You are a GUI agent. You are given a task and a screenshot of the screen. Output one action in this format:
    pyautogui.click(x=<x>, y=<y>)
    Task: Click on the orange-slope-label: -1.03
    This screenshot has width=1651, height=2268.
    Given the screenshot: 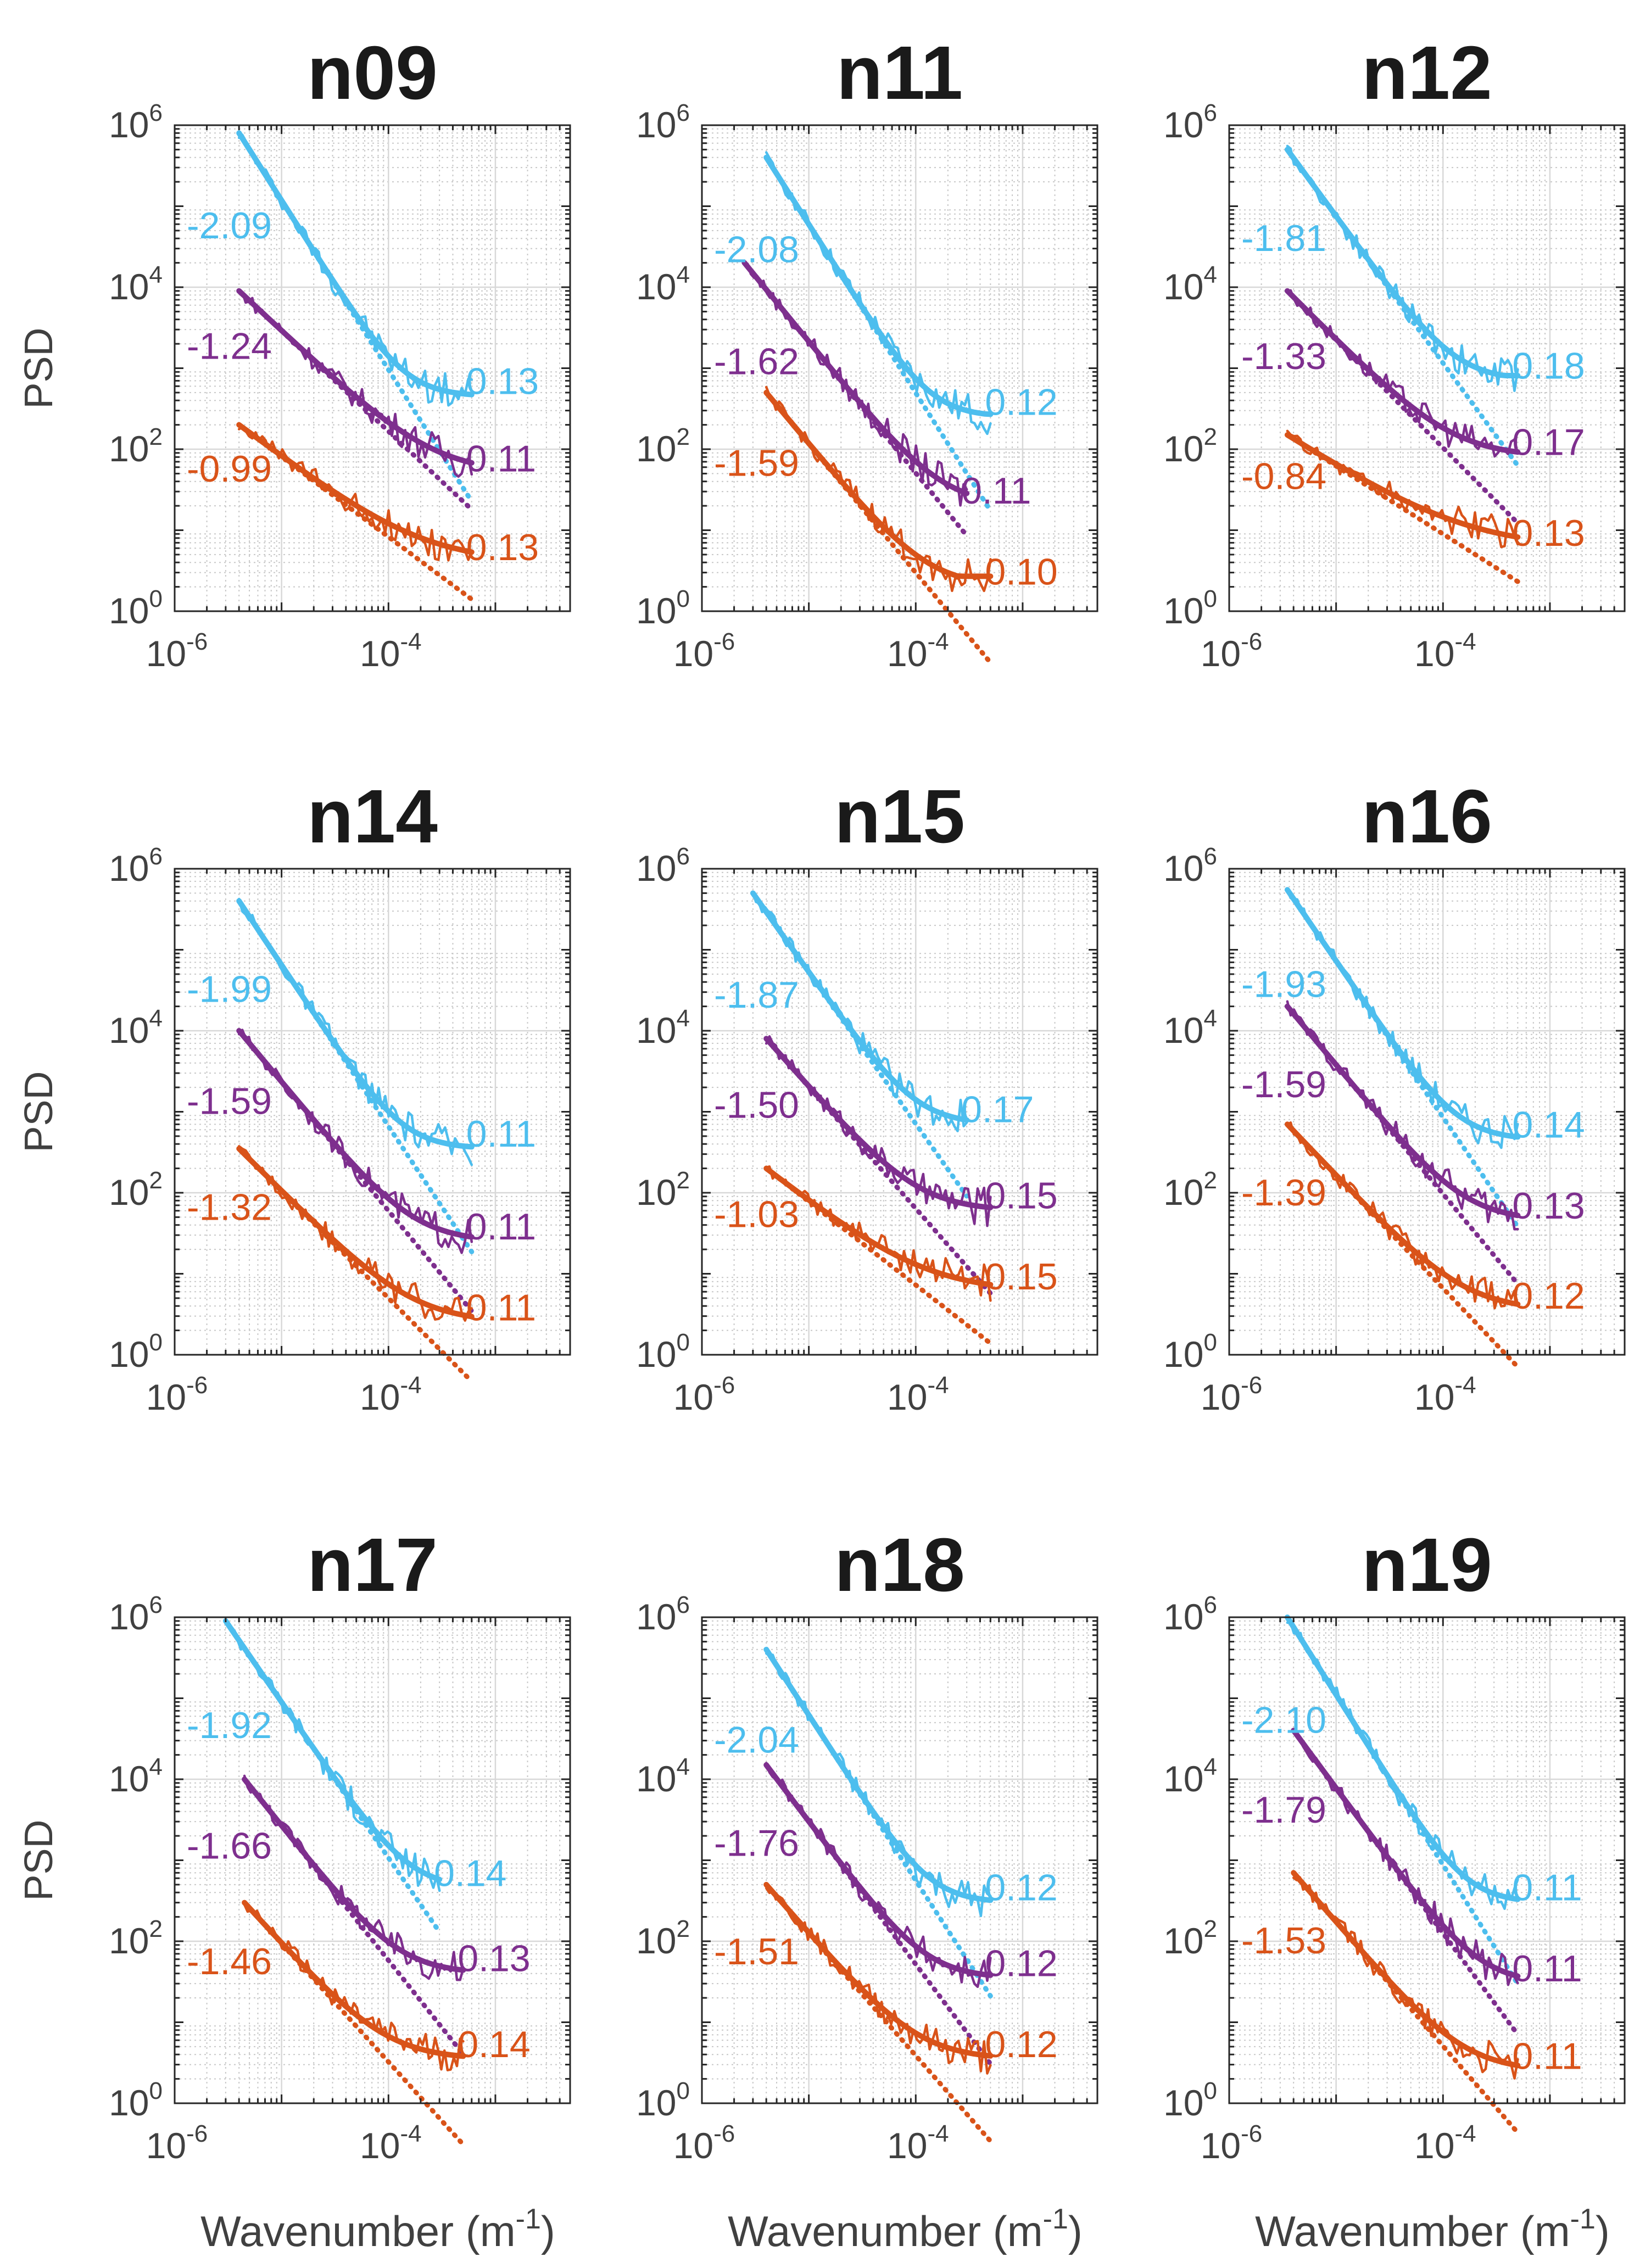 What is the action you would take?
    pyautogui.click(x=756, y=1214)
    